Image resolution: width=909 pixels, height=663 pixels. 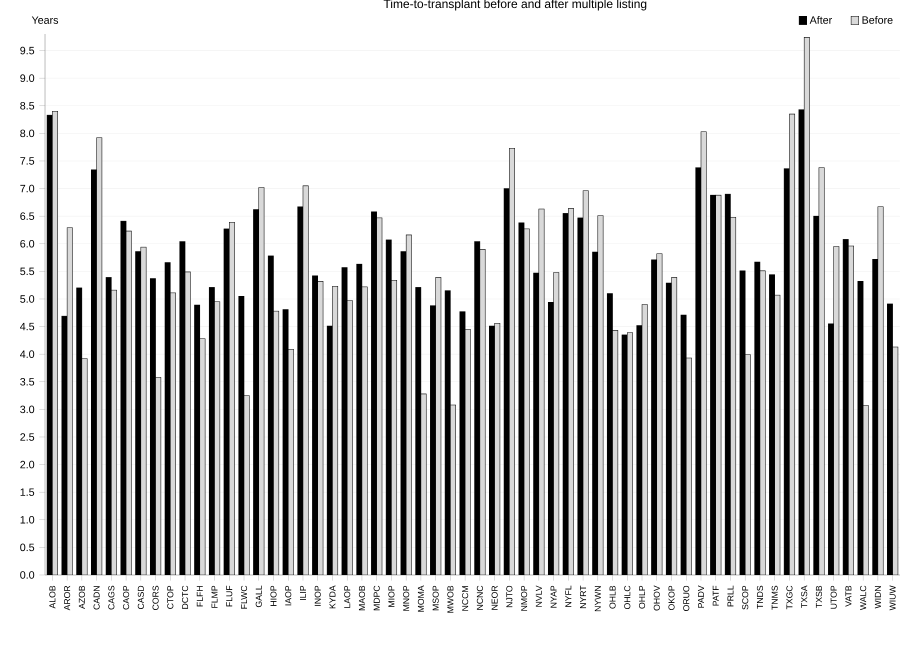 What do you see at coordinates (27, 216) in the screenshot?
I see `y-tick-label: 6.5` at bounding box center [27, 216].